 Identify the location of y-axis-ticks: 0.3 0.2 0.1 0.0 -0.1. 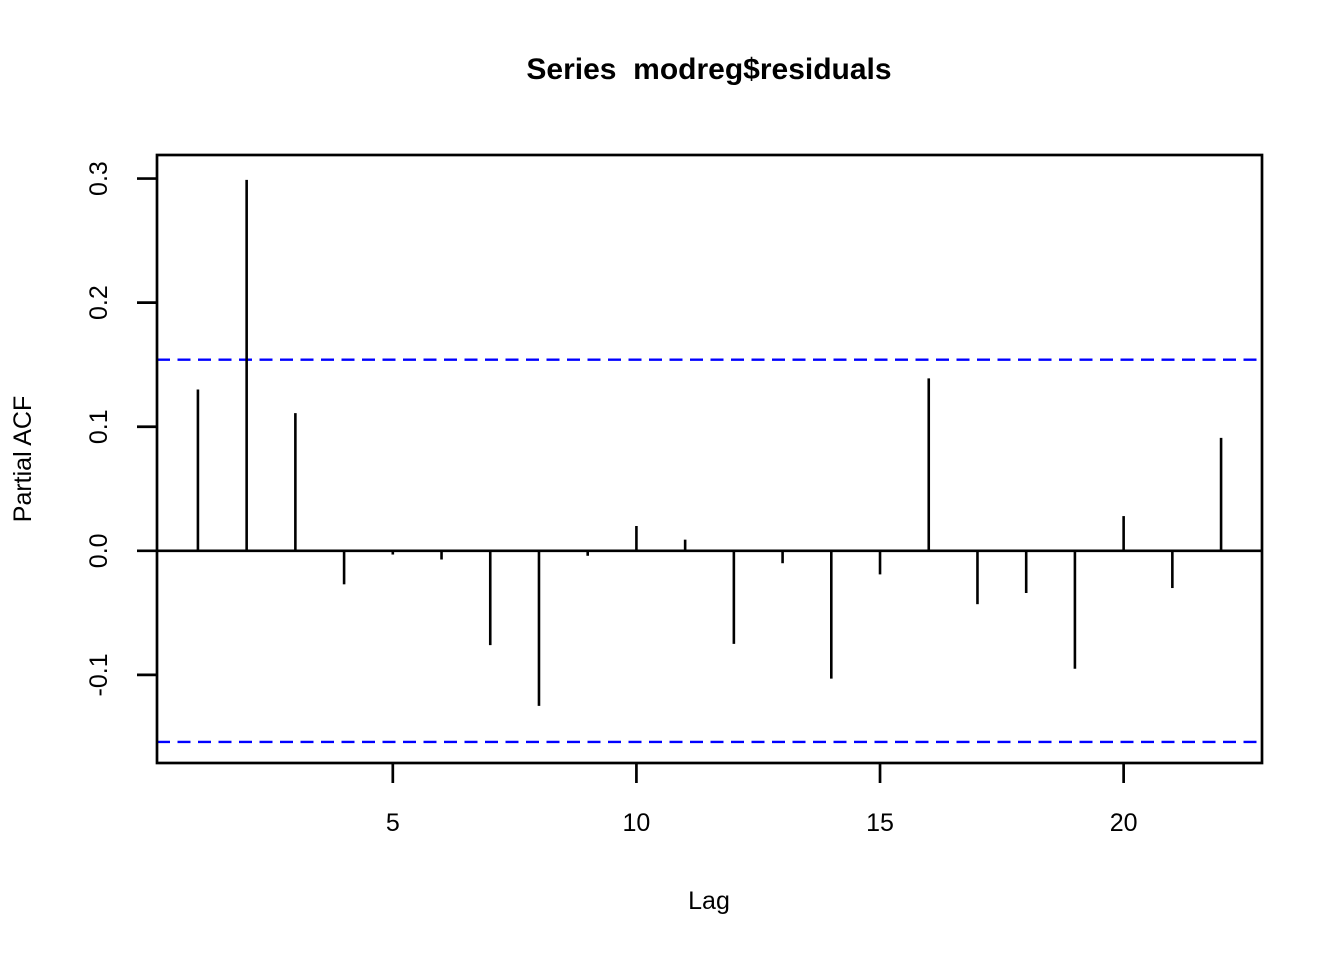
(121, 428).